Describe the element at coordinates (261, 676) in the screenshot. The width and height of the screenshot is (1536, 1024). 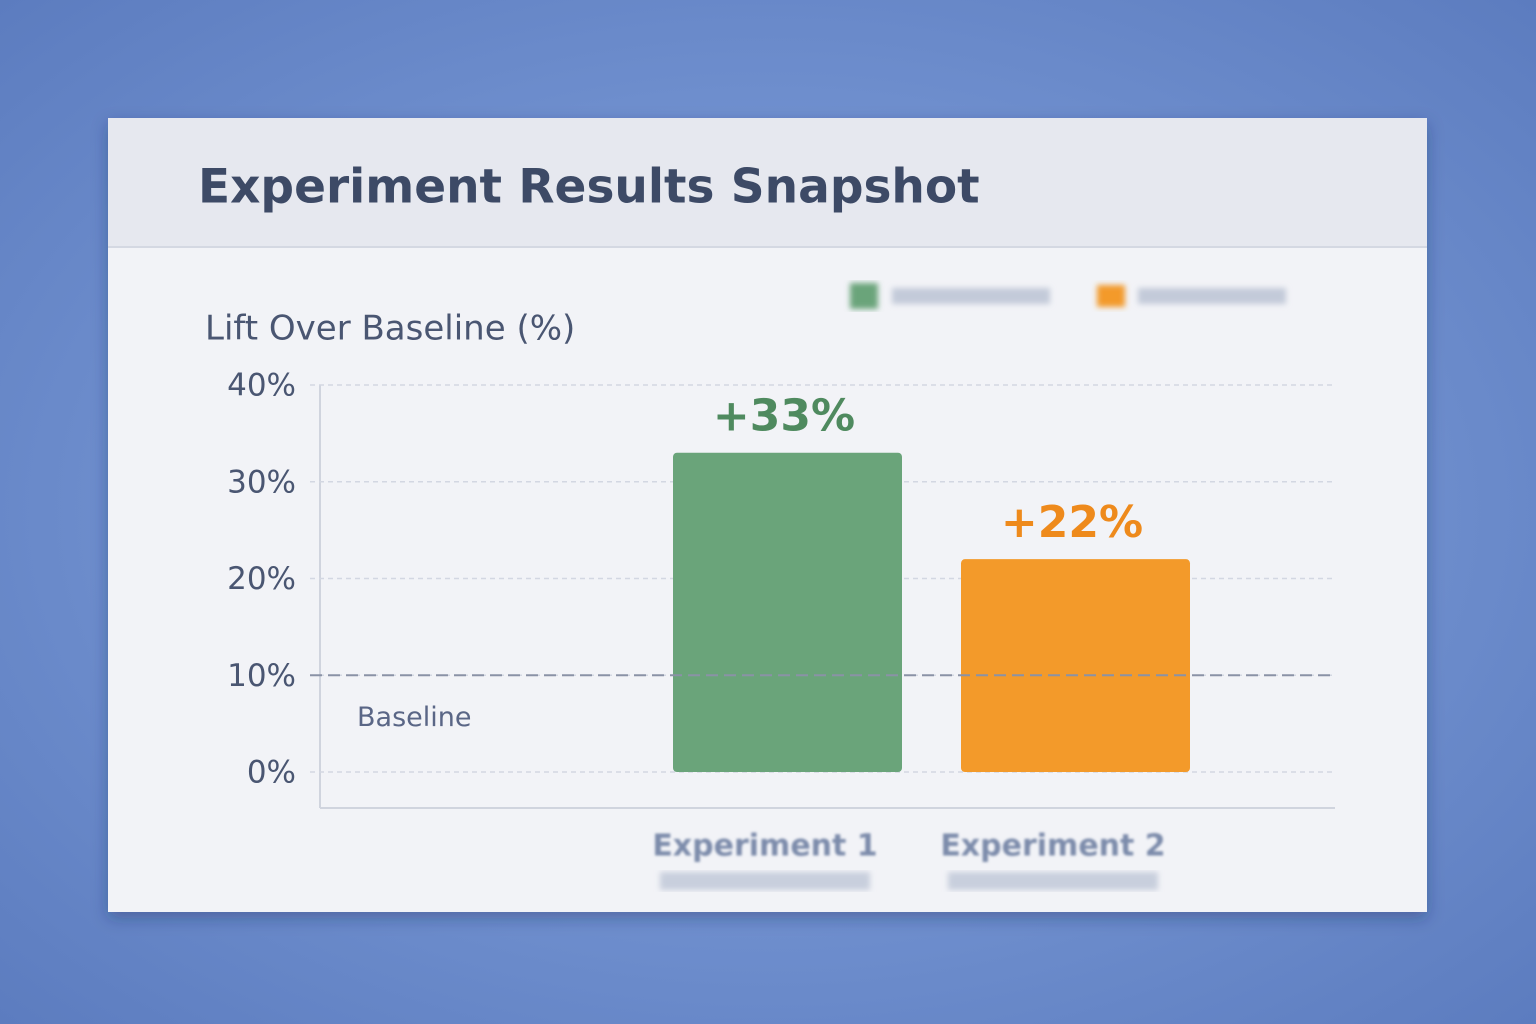
I see `y-tick-label: 10%` at that location.